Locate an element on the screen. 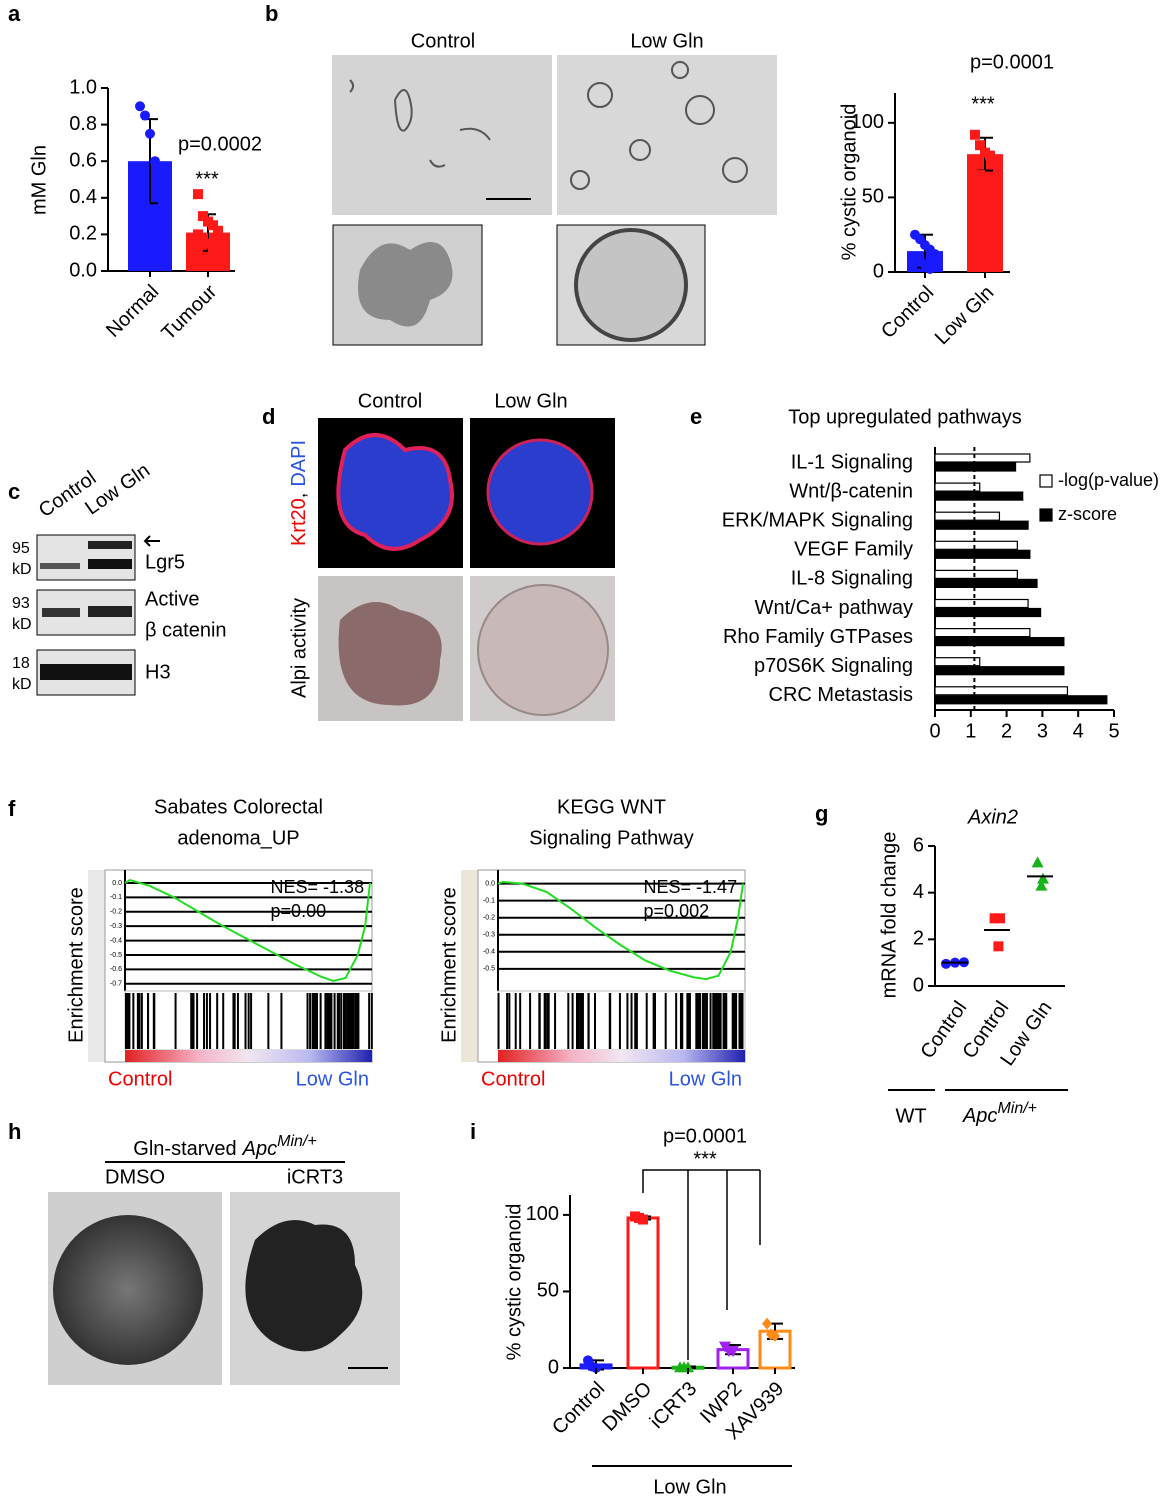 This screenshot has width=1173, height=1500. y-tick-label: 1.0 is located at coordinates (83, 87).